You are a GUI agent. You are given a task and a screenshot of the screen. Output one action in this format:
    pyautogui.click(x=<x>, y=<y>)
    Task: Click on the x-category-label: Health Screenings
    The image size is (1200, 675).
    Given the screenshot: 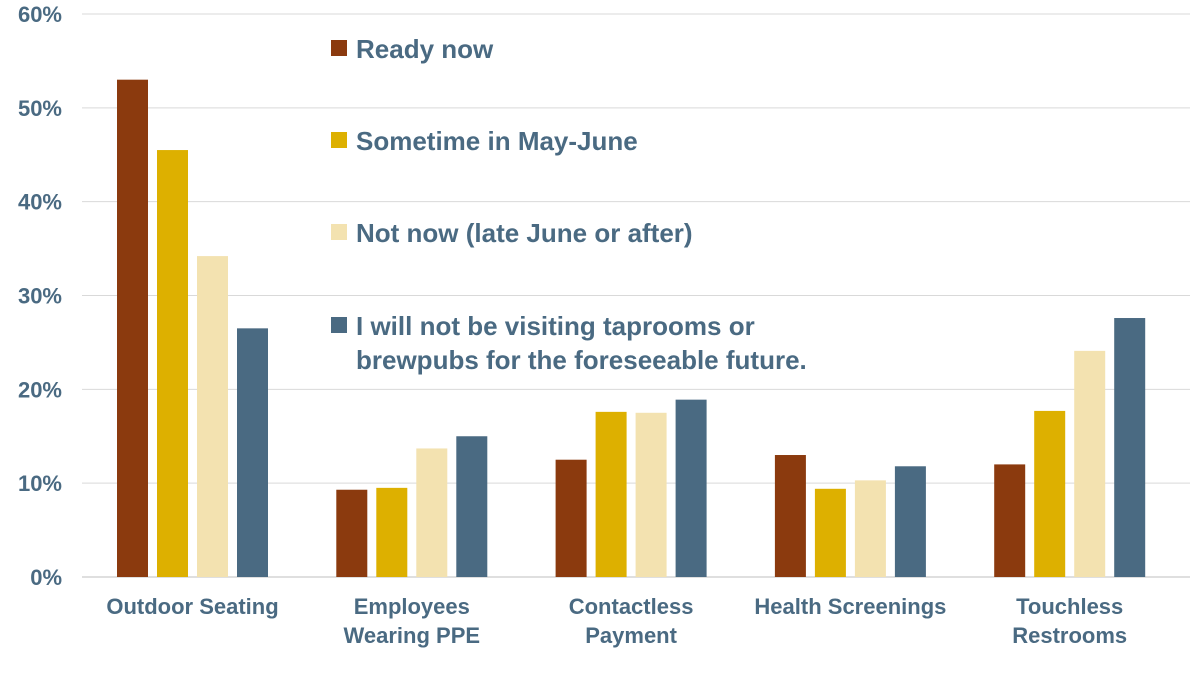 What is the action you would take?
    pyautogui.click(x=850, y=606)
    